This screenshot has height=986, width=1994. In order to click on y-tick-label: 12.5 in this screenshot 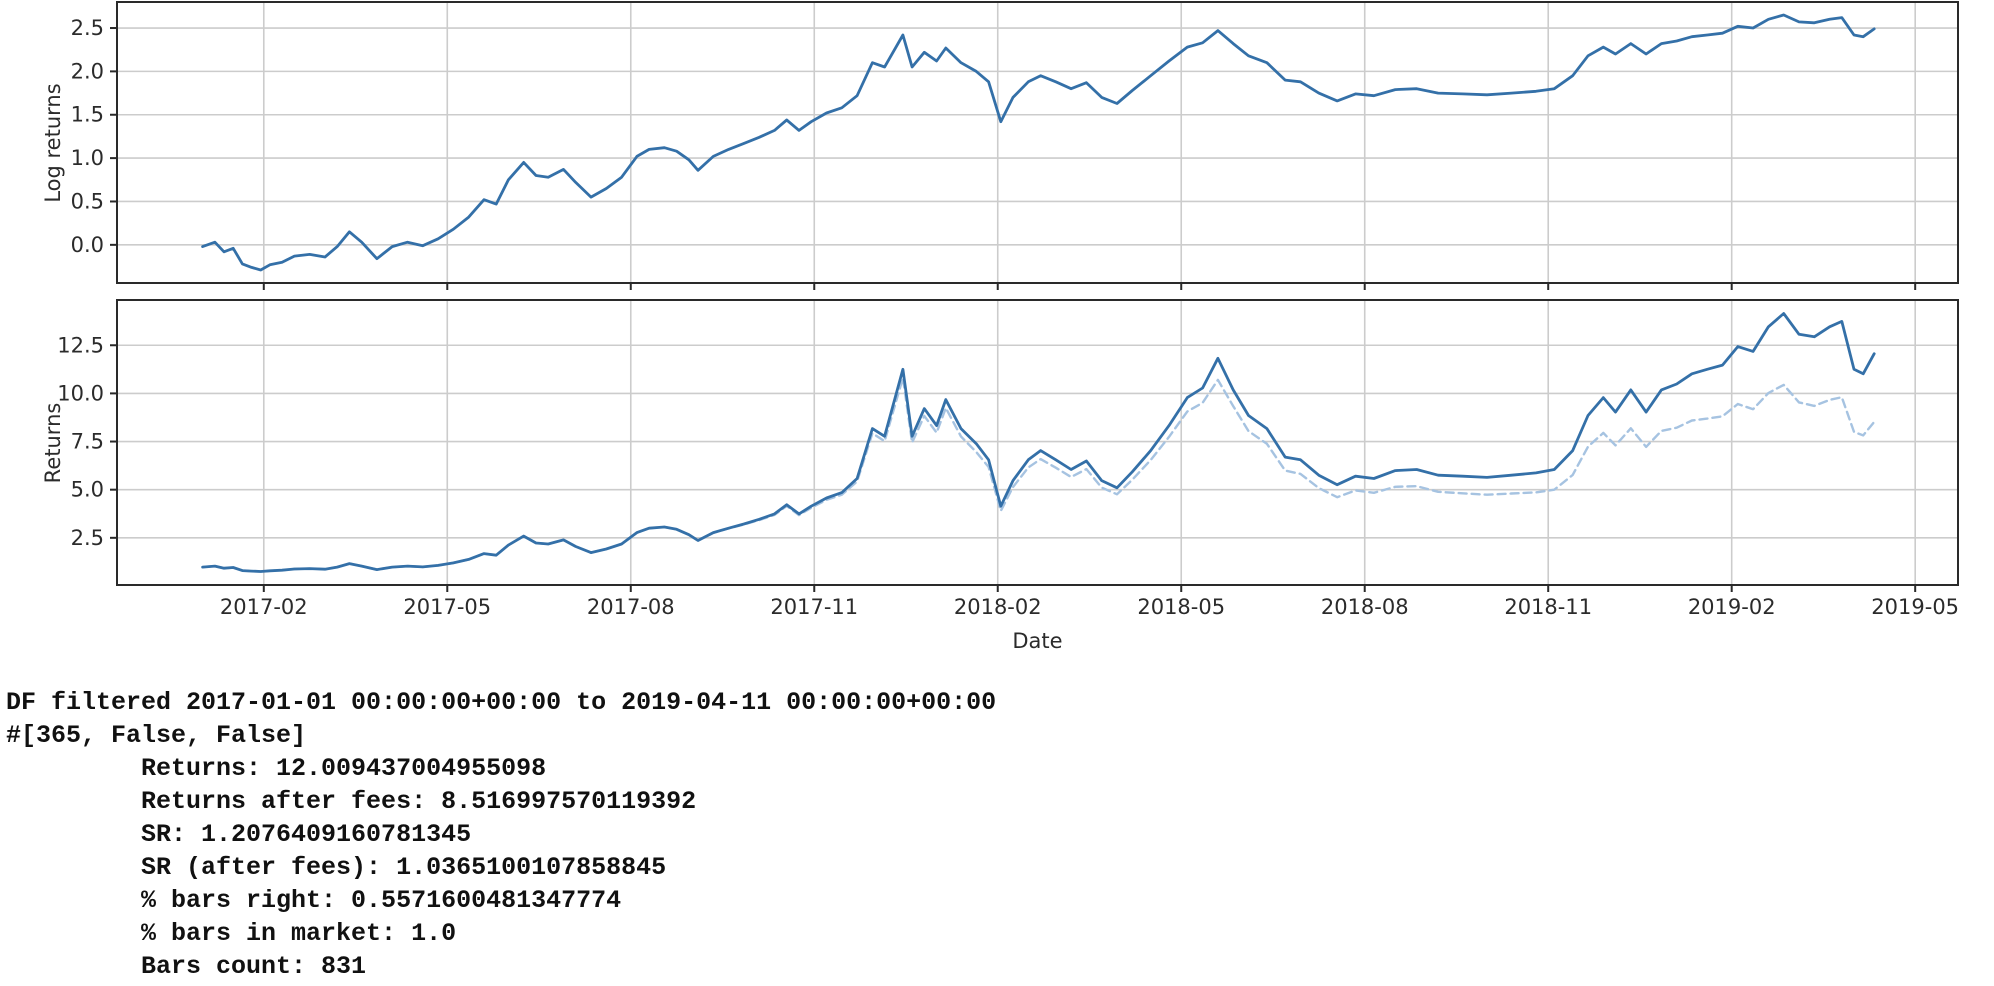, I will do `click(80, 345)`.